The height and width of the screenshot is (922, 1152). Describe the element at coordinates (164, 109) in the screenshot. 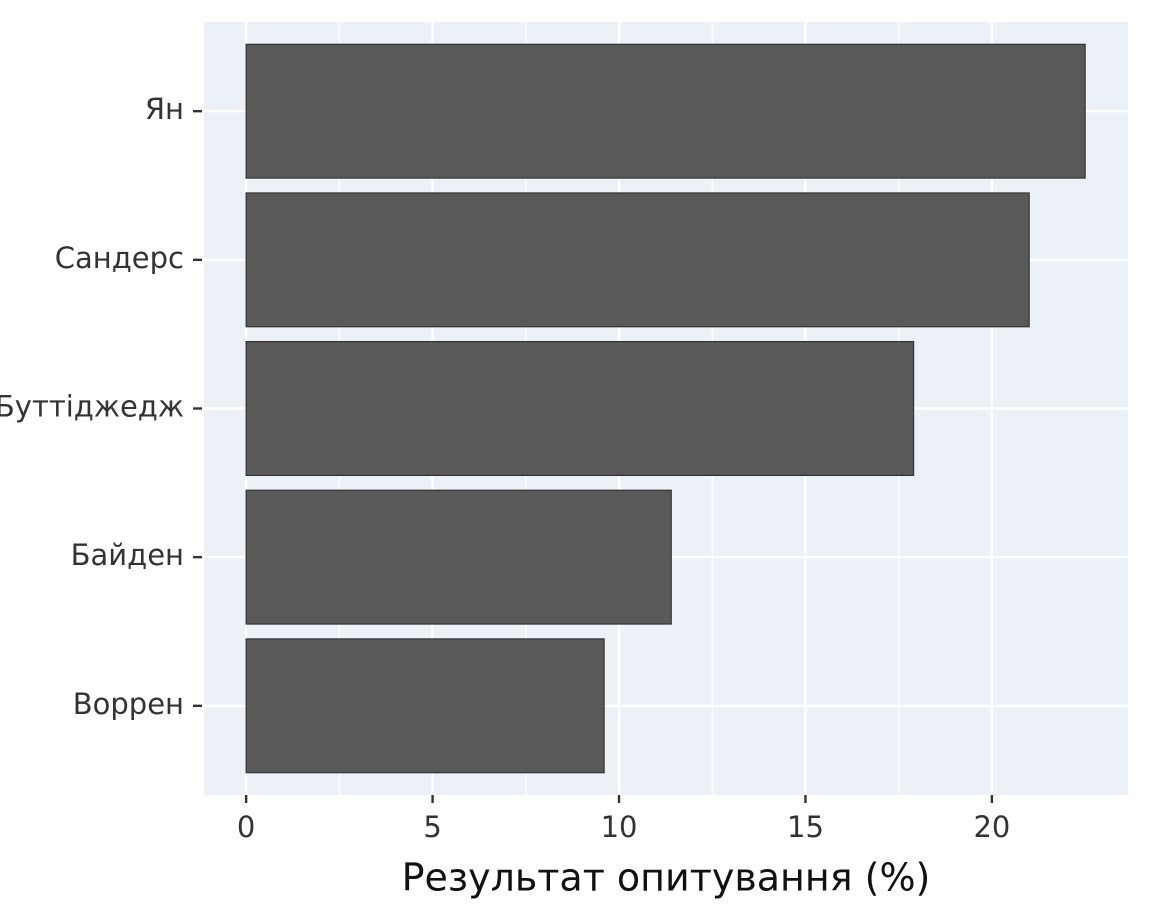

I see `y-tick-label: Ян` at that location.